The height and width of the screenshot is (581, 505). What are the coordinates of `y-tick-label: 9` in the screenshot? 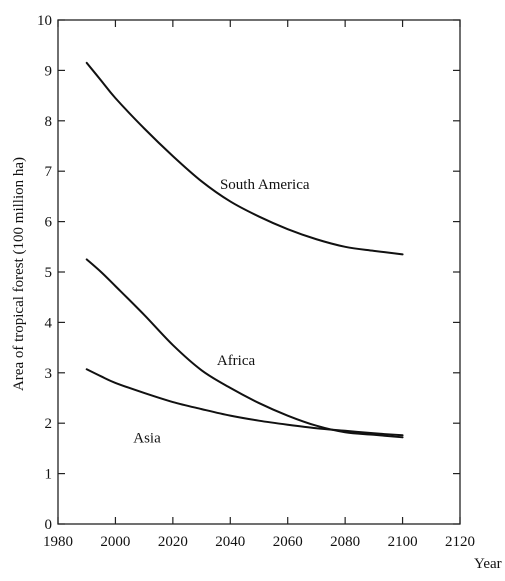 It's located at (49, 71).